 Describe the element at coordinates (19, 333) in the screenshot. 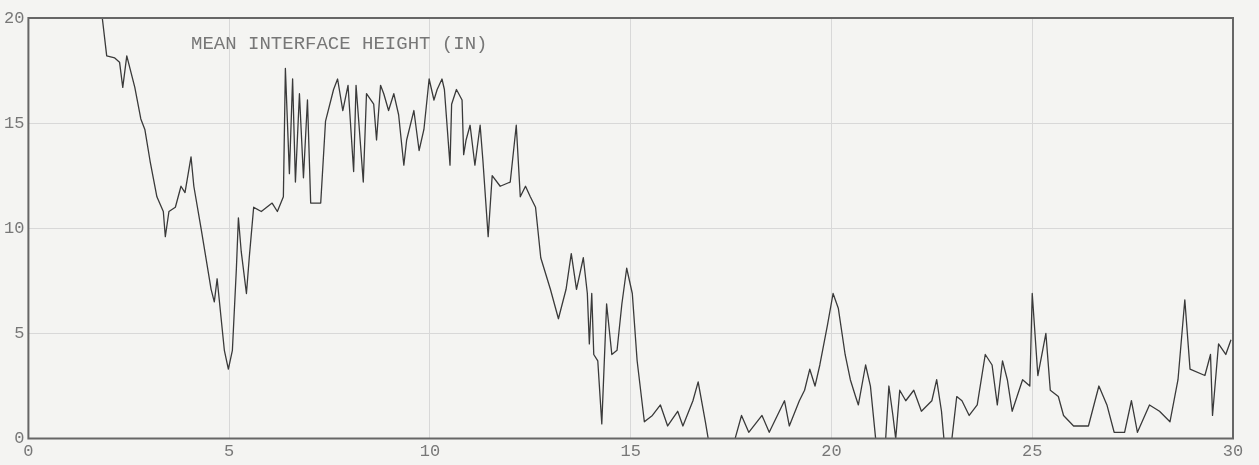

I see `y-tick-label: 5` at that location.